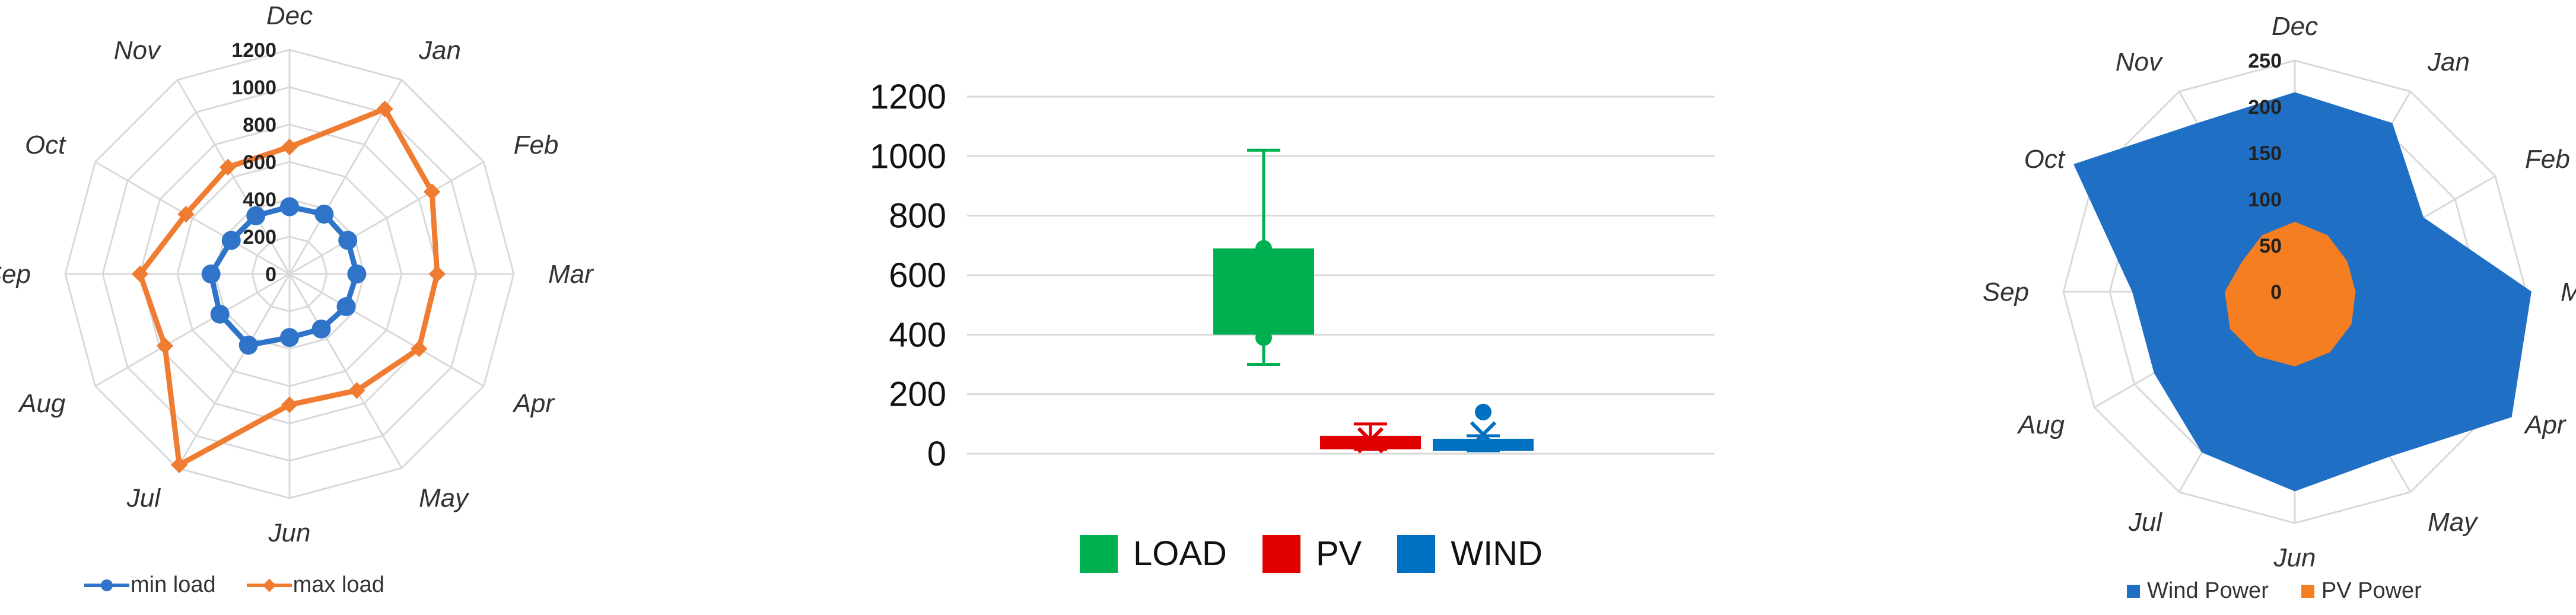 This screenshot has width=2576, height=615. Describe the element at coordinates (2198, 591) in the screenshot. I see `legend-item-wind-power: Wind Power` at that location.